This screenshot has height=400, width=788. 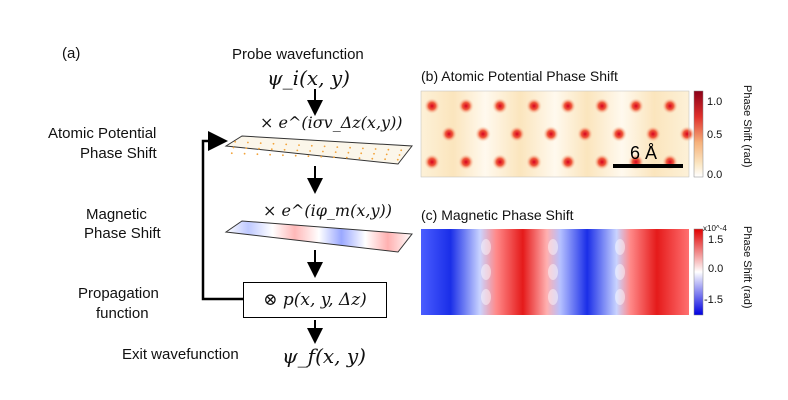 I want to click on feedback-loop-arrow, so click(x=222, y=216).